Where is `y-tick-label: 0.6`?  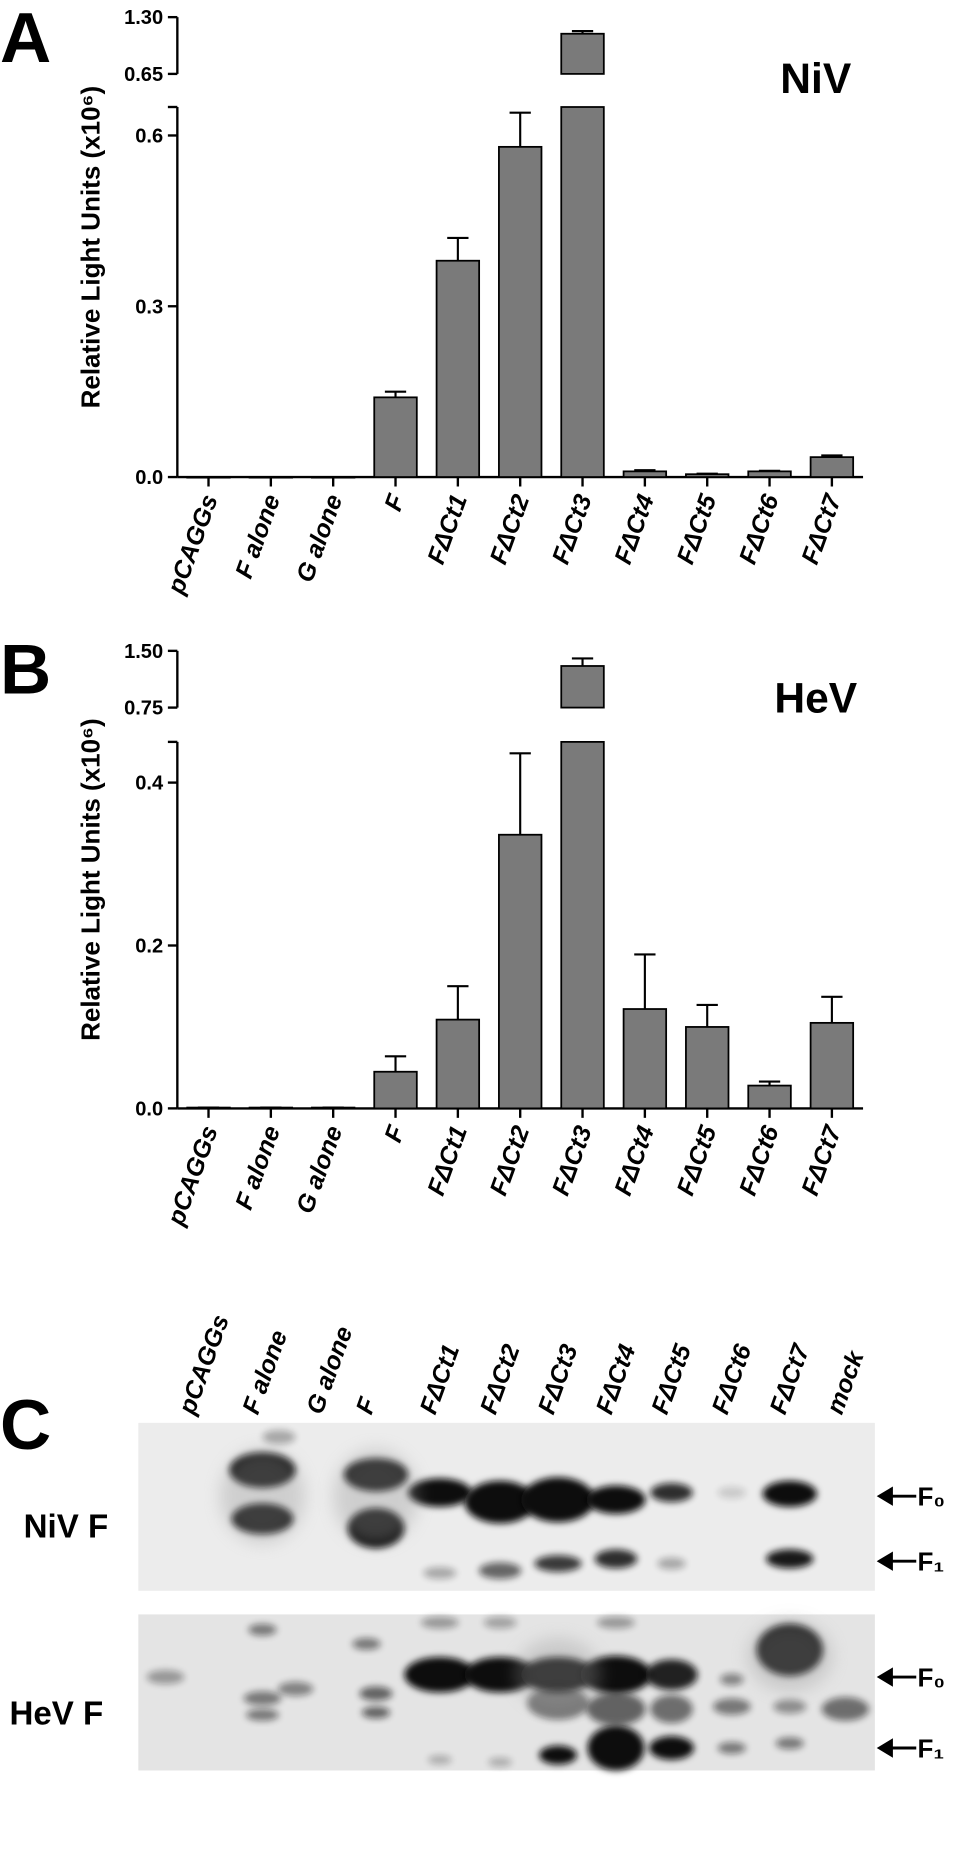
y-tick-label: 0.6 is located at coordinates (149, 137).